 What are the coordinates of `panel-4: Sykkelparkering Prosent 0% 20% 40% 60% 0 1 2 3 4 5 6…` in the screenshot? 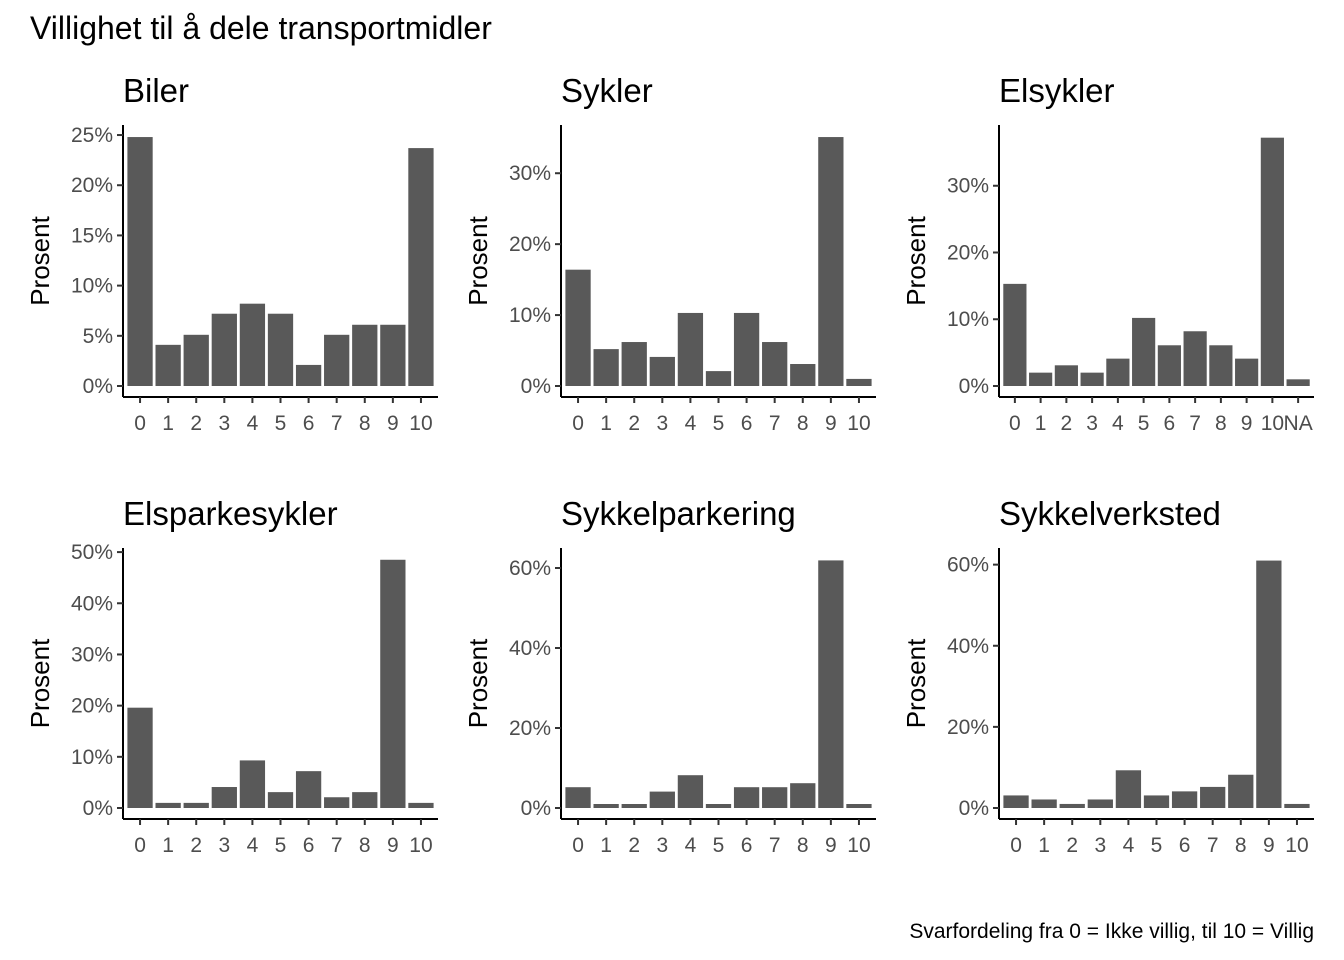 It's located at (669, 676).